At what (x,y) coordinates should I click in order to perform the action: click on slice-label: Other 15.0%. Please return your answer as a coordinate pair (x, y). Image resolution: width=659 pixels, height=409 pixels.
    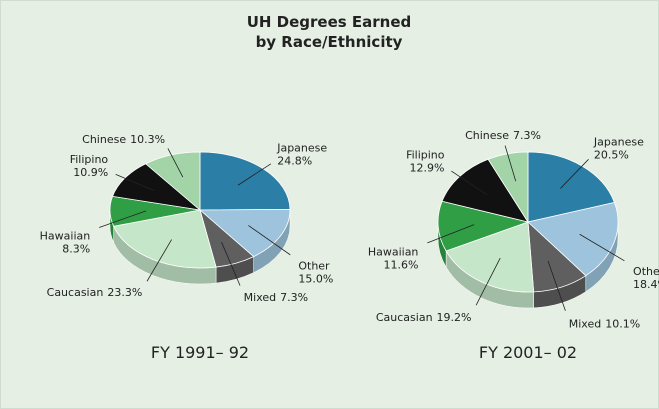
    Looking at the image, I should click on (315, 272).